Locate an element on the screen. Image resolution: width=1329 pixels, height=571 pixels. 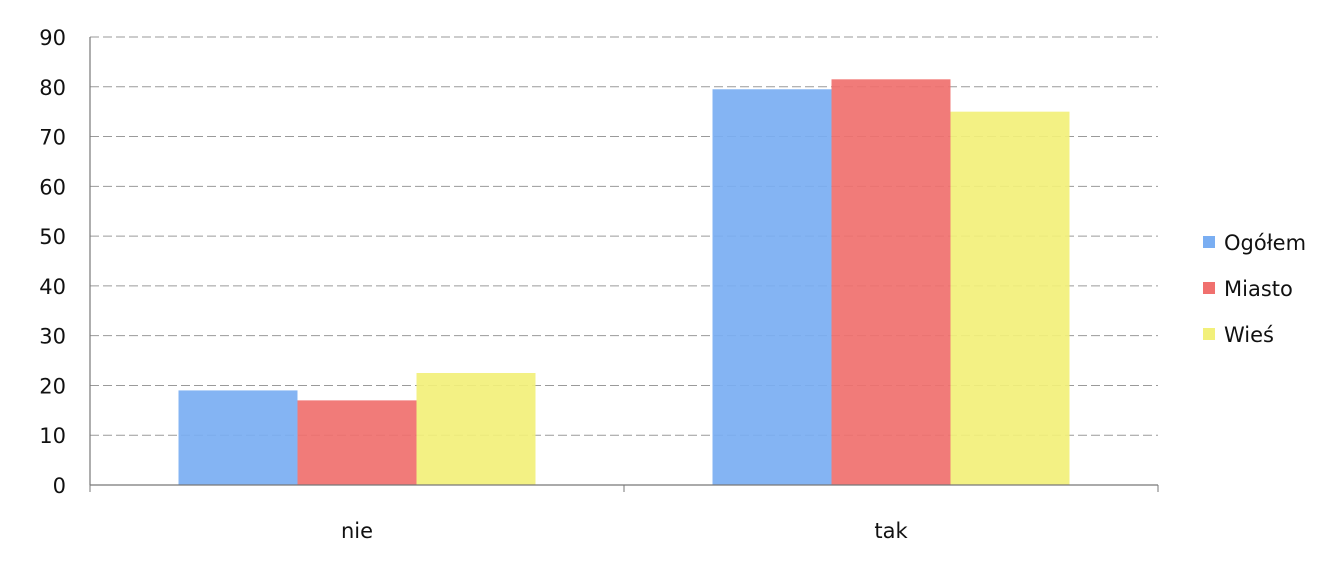
y-tick-label: 20 is located at coordinates (52, 386).